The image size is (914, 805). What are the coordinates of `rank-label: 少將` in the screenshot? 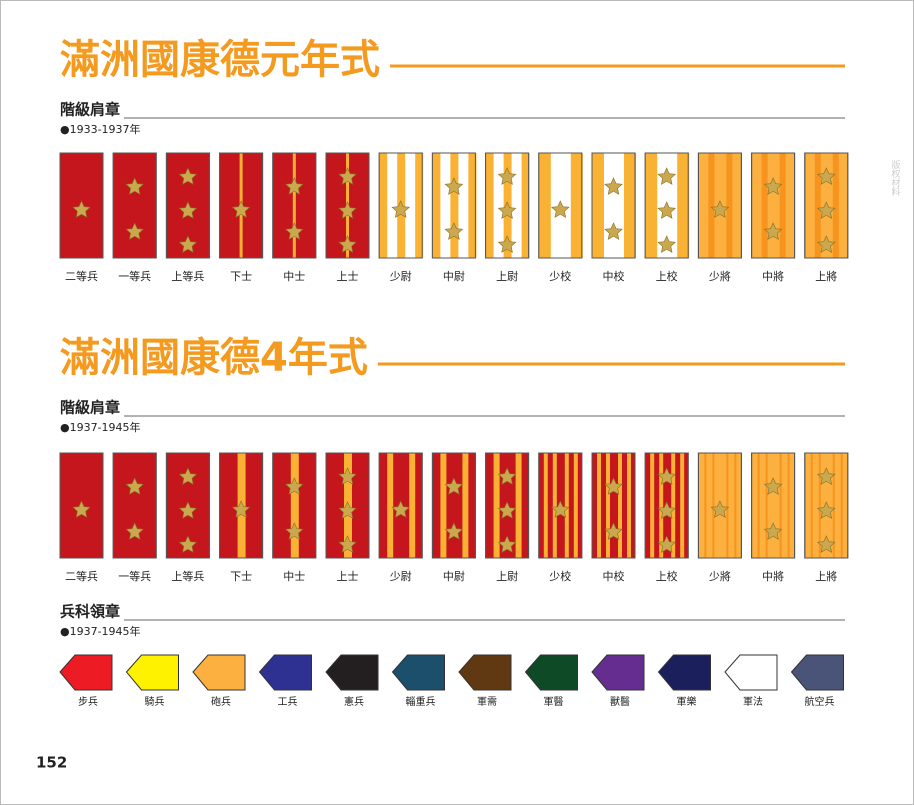 It's located at (720, 276).